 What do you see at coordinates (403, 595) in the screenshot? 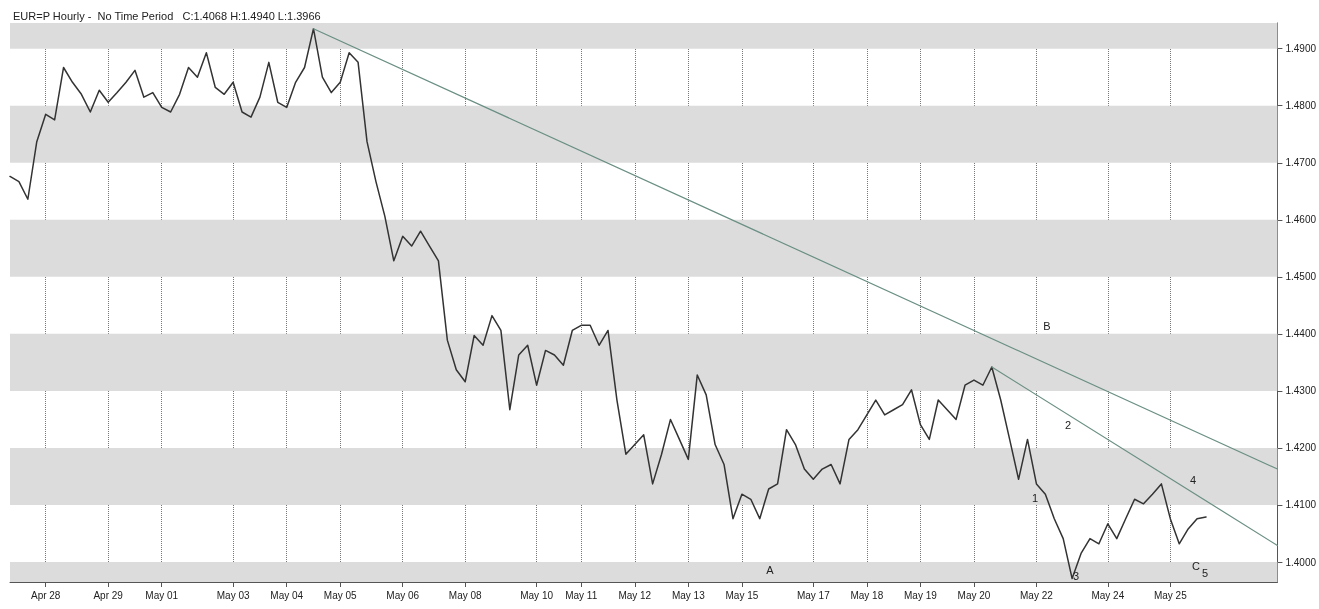
I see `x-tick-label: May 06` at bounding box center [403, 595].